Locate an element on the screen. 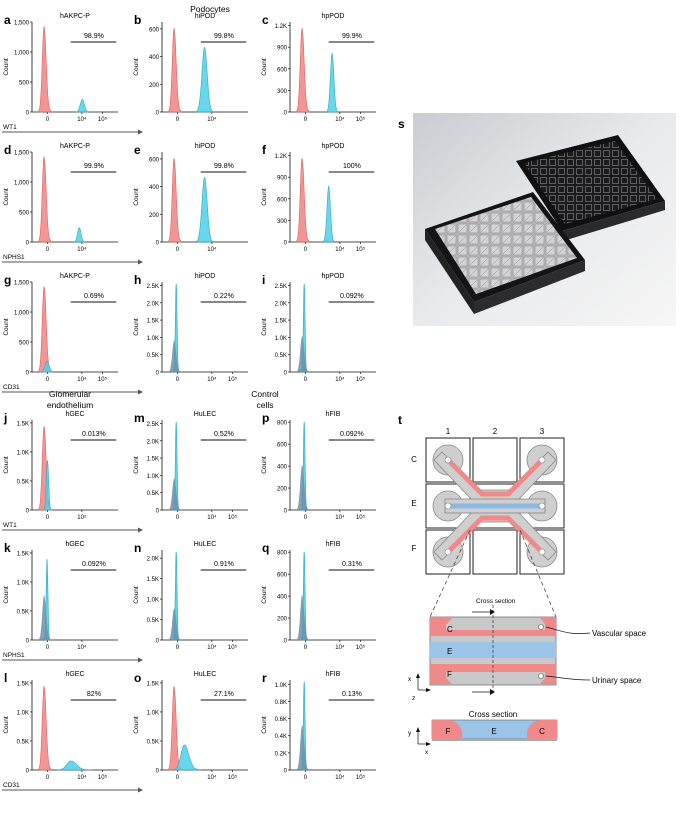 This screenshot has width=685, height=826. y-tick-label: 1,000 is located at coordinates (22, 184).